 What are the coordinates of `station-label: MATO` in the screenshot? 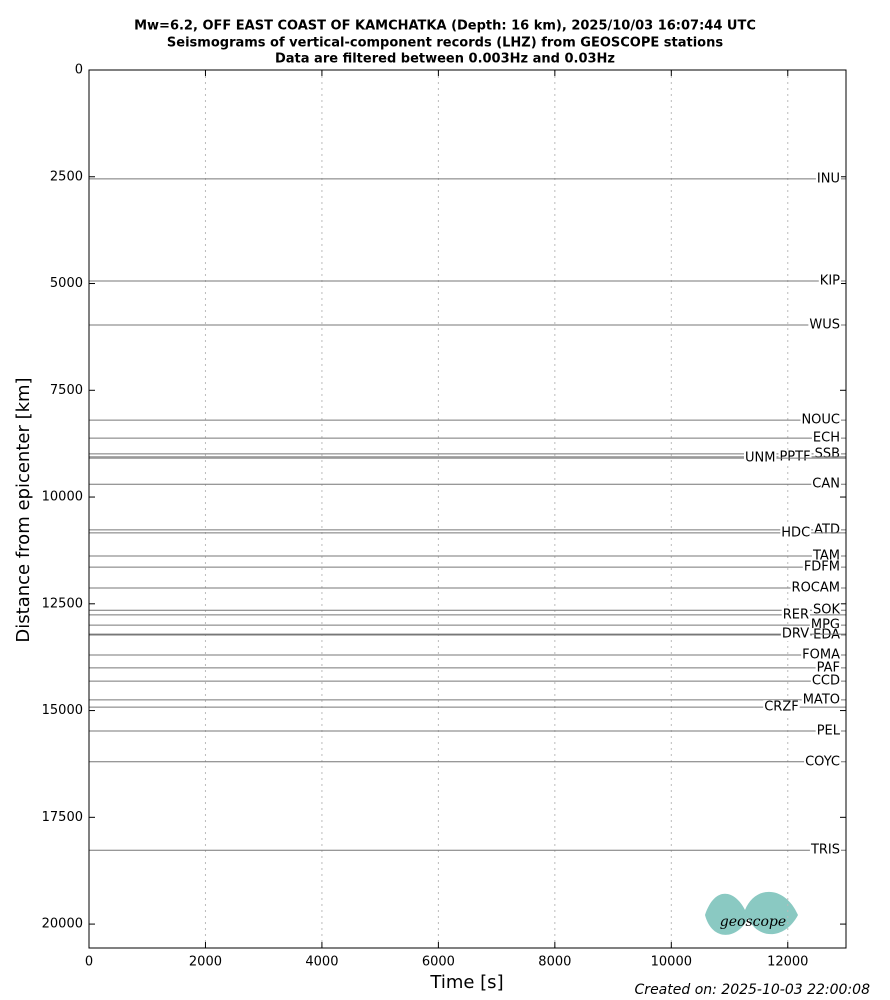 It's located at (821, 699).